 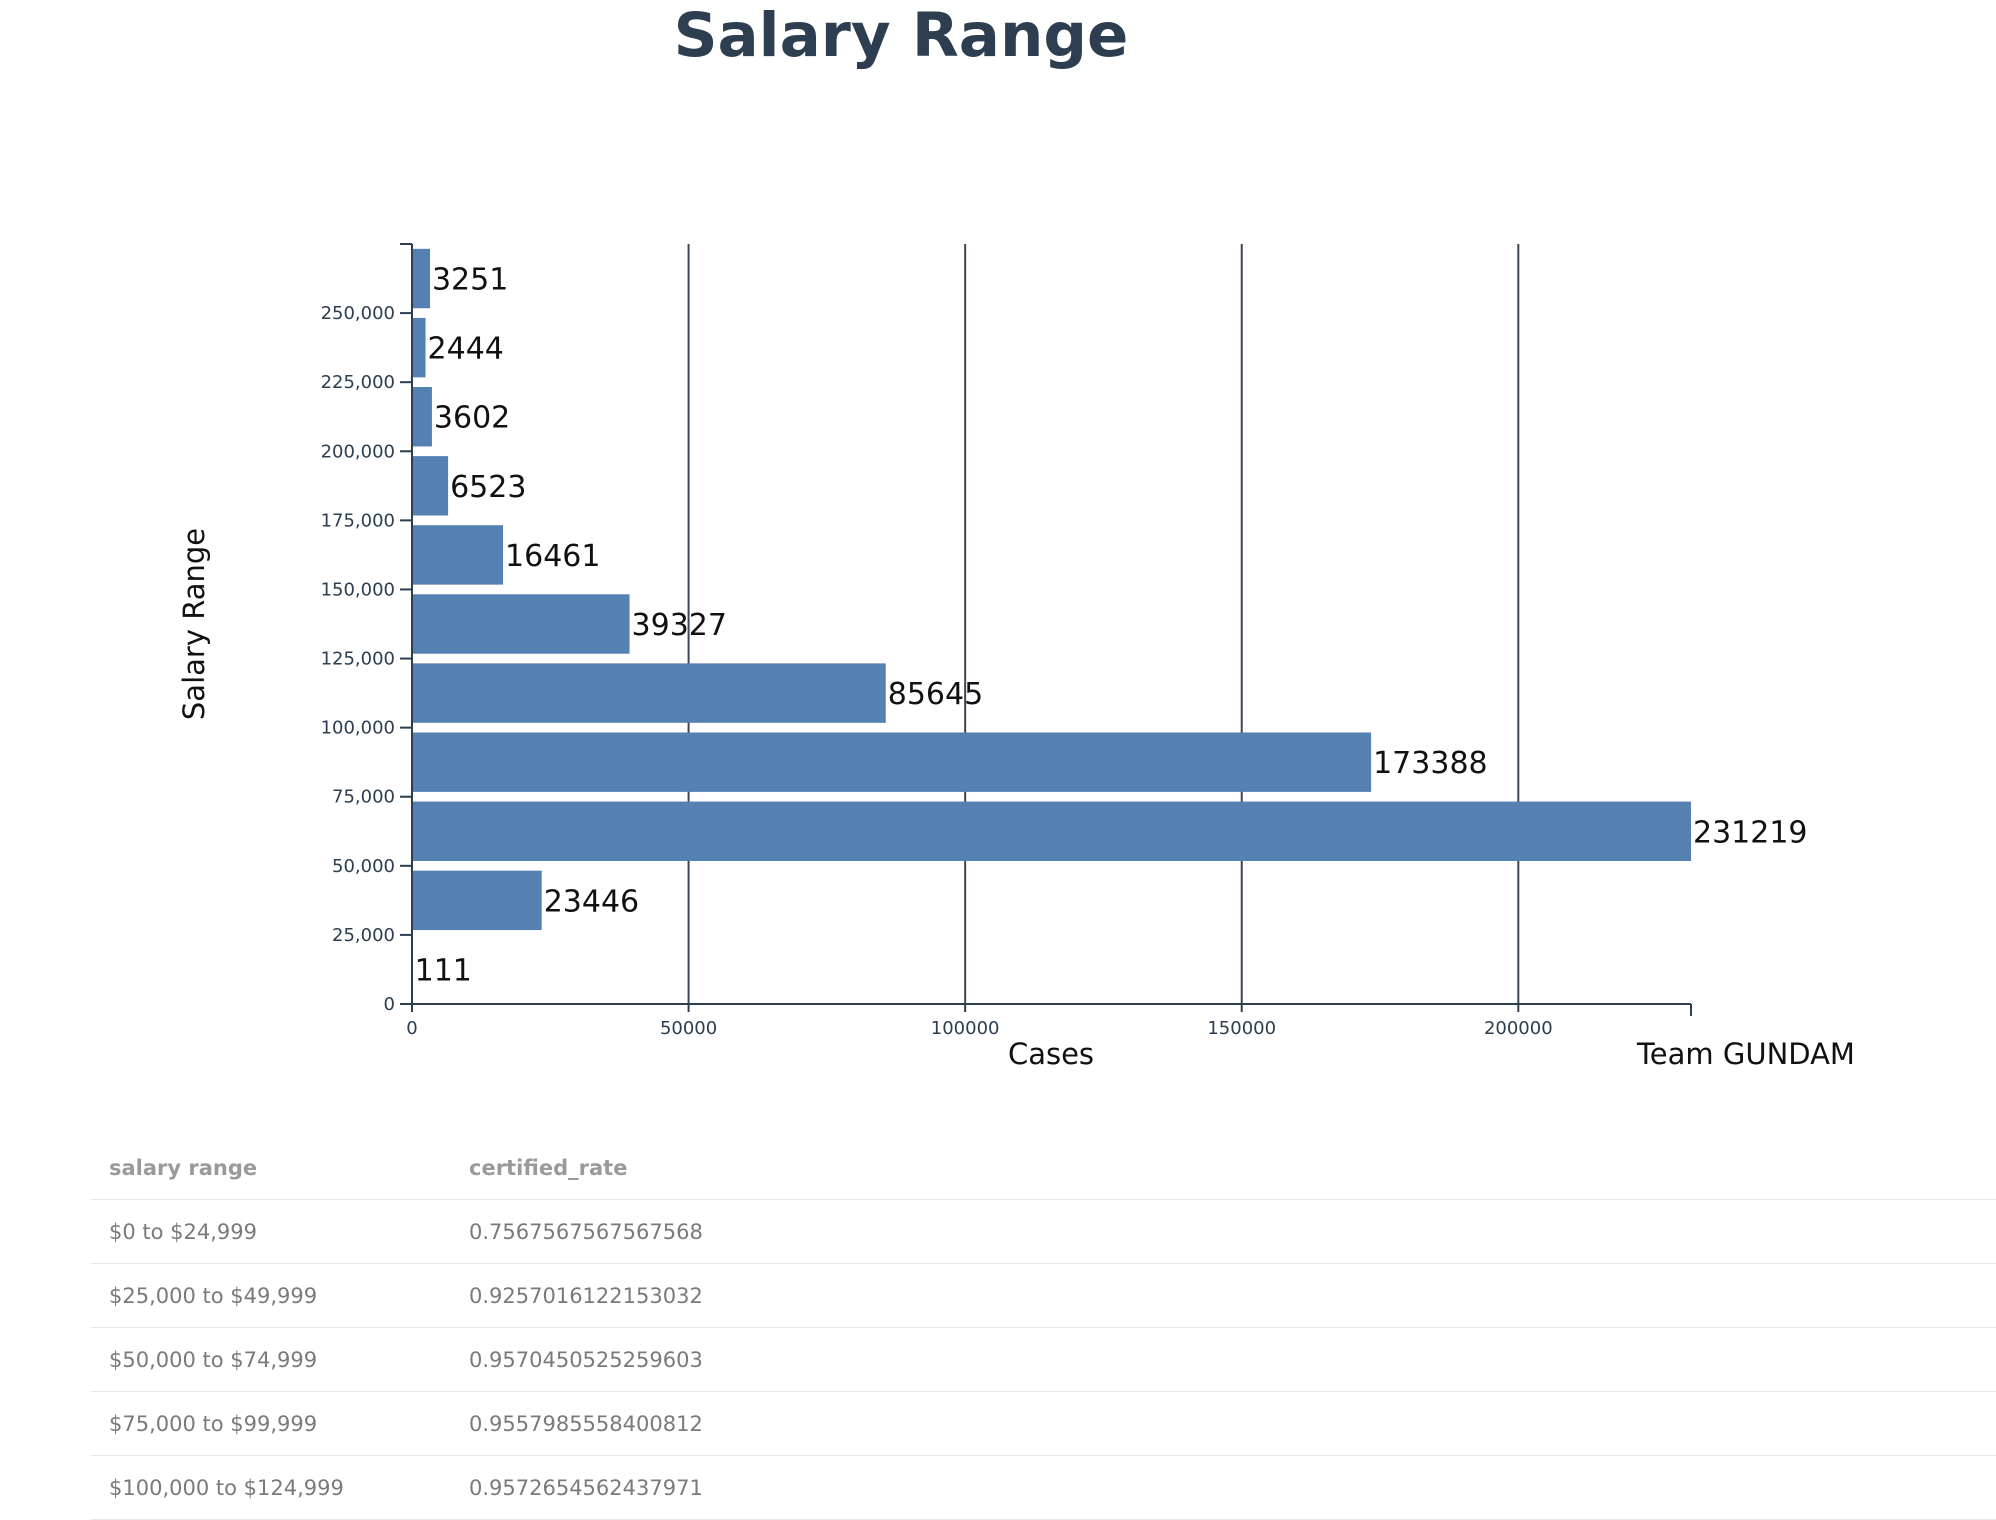 What do you see at coordinates (443, 970) in the screenshot?
I see `bar-value-label: 111` at bounding box center [443, 970].